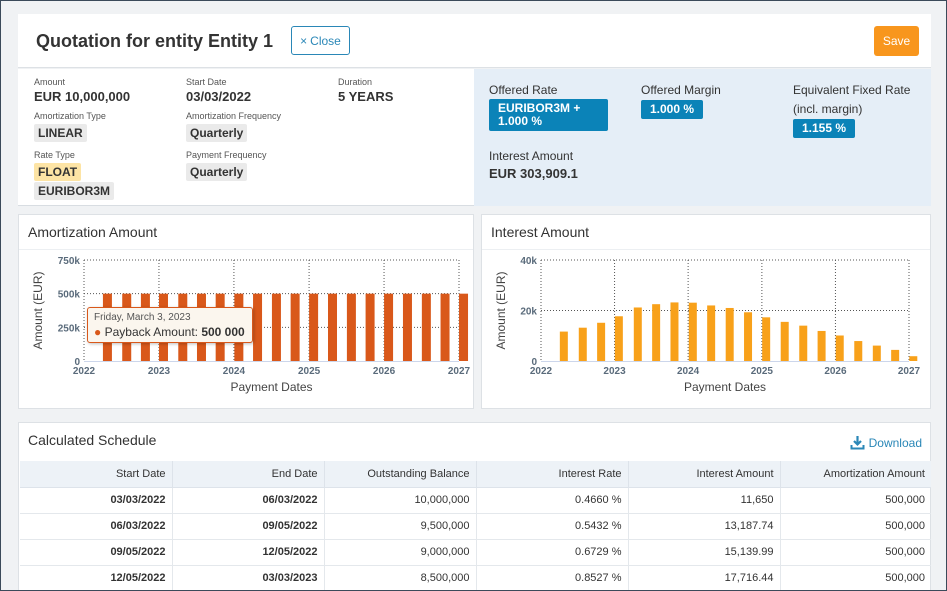 This screenshot has height=591, width=947. I want to click on x-tick-label: 2023, so click(159, 371).